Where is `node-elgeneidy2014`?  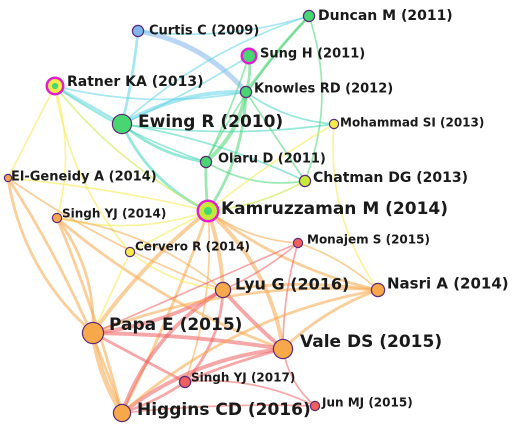
node-elgeneidy2014 is located at coordinates (8, 178).